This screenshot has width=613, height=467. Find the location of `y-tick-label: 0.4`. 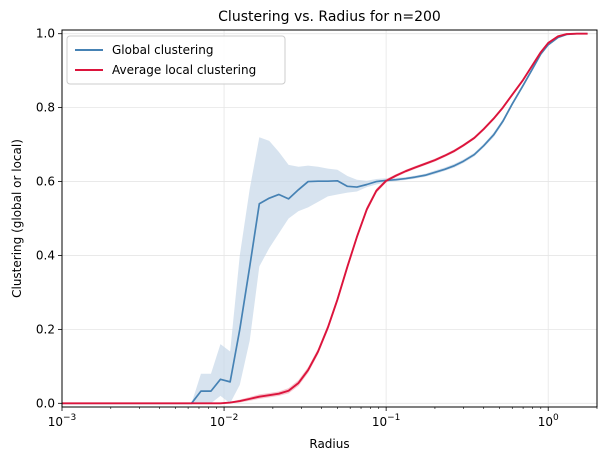

y-tick-label: 0.4 is located at coordinates (45, 255).